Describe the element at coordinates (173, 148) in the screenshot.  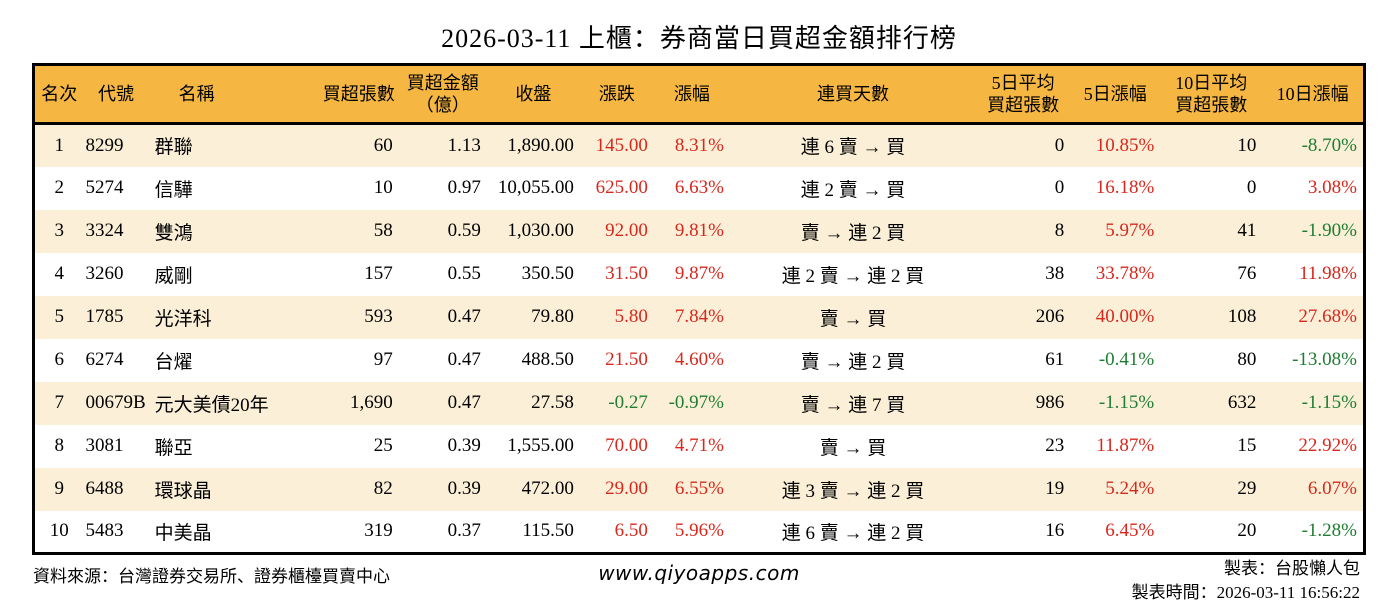
I see `cell-name: 群聯` at that location.